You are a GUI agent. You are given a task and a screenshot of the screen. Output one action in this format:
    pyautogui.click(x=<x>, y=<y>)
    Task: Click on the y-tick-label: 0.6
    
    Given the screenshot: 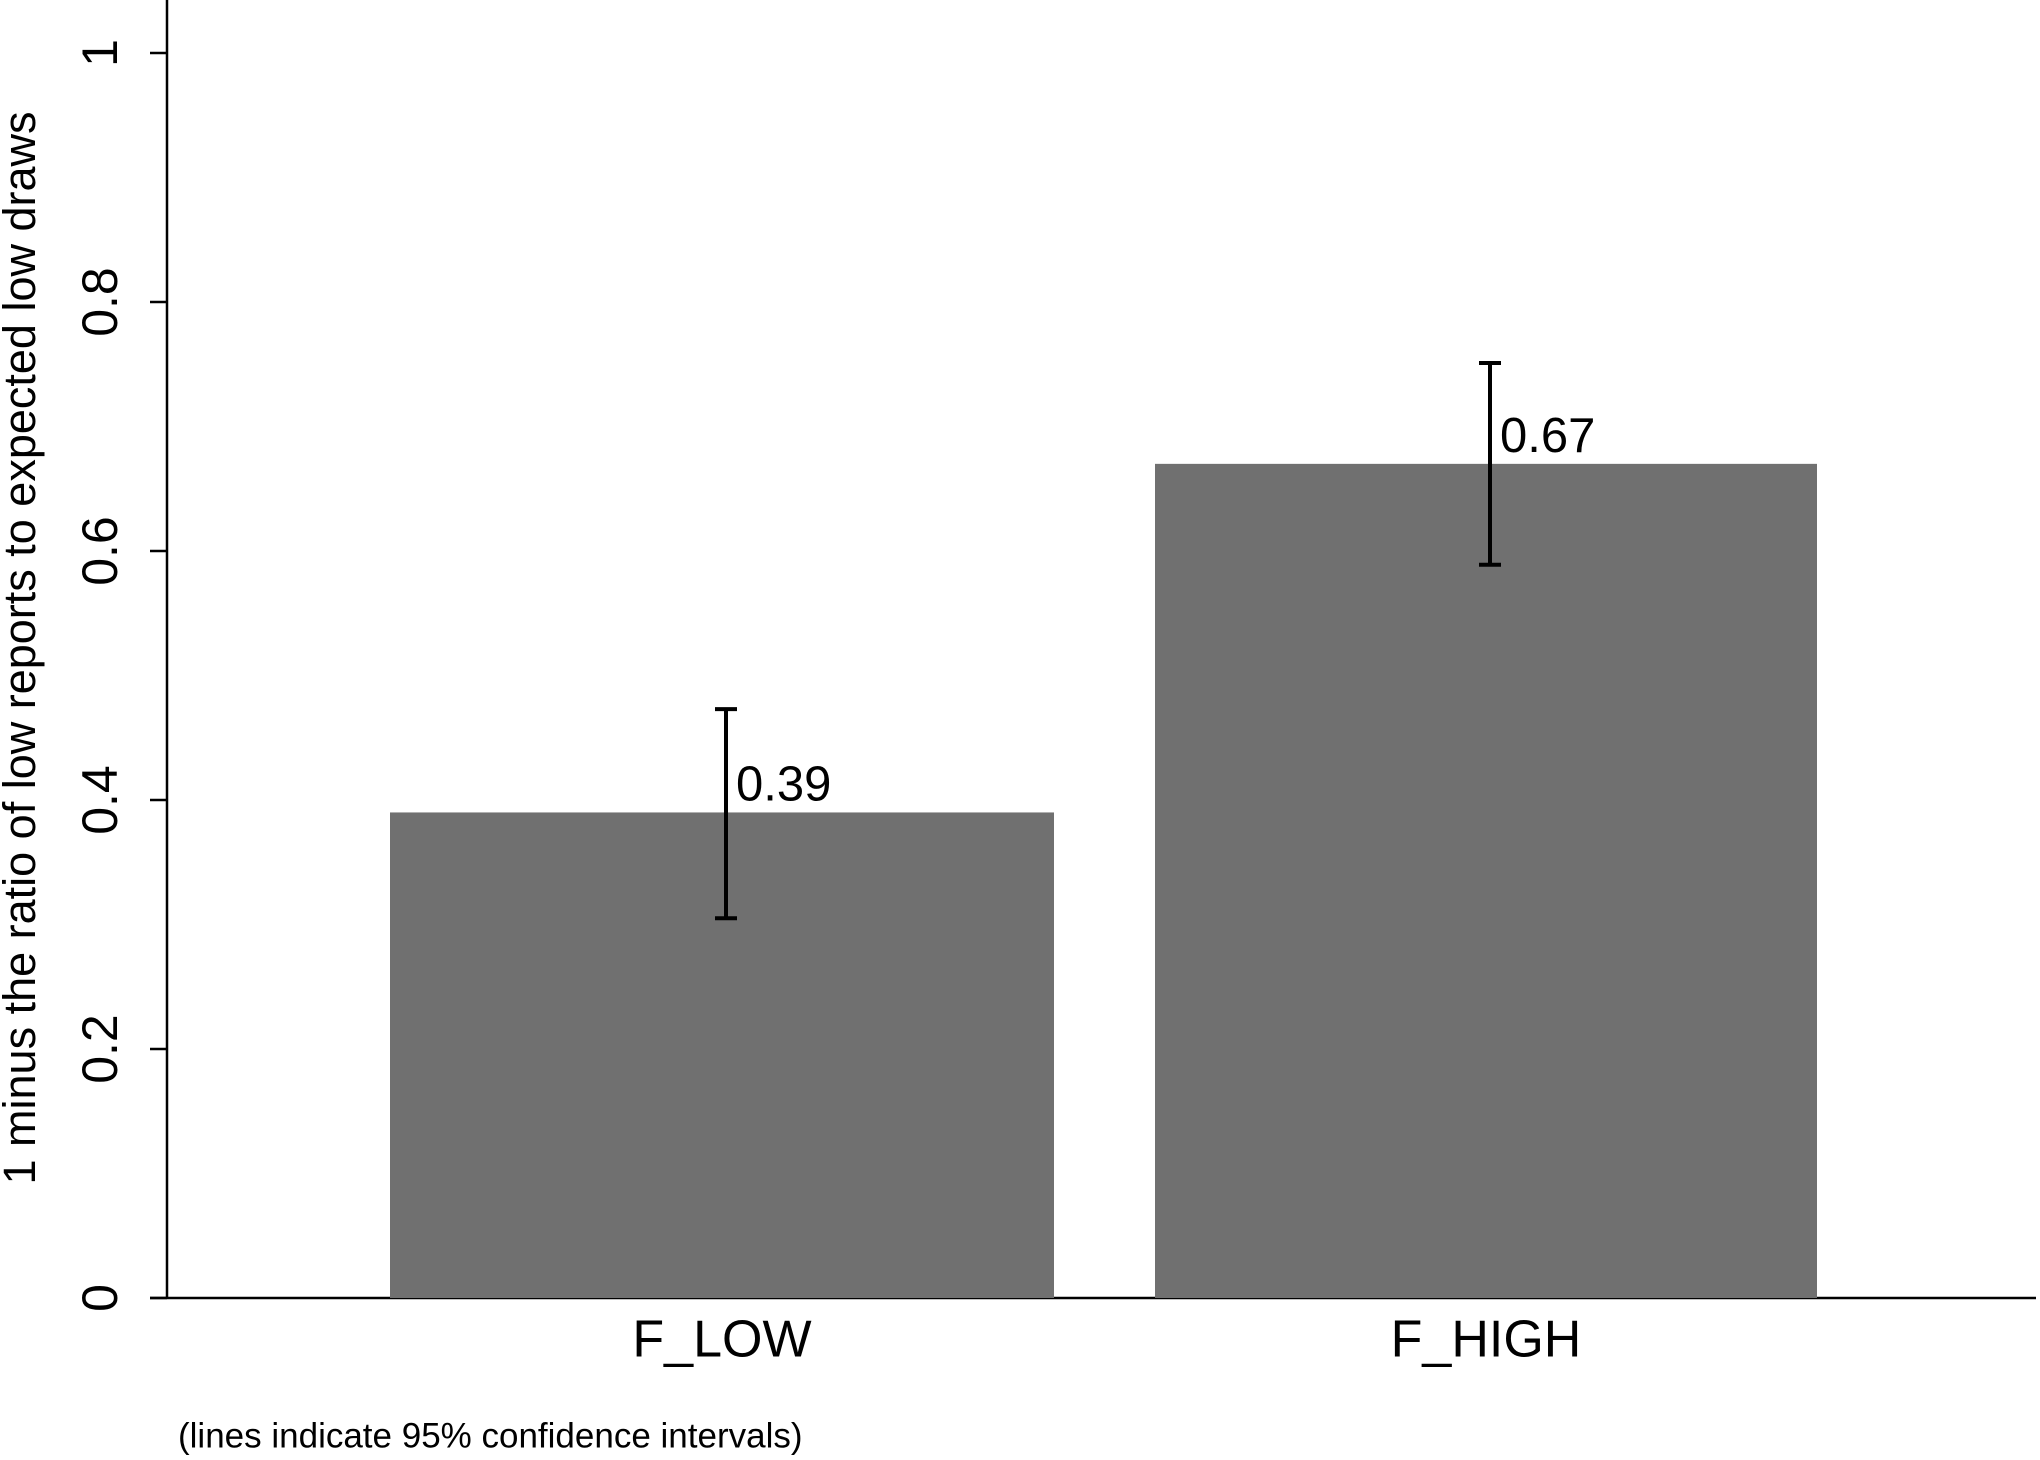 What is the action you would take?
    pyautogui.click(x=100, y=551)
    